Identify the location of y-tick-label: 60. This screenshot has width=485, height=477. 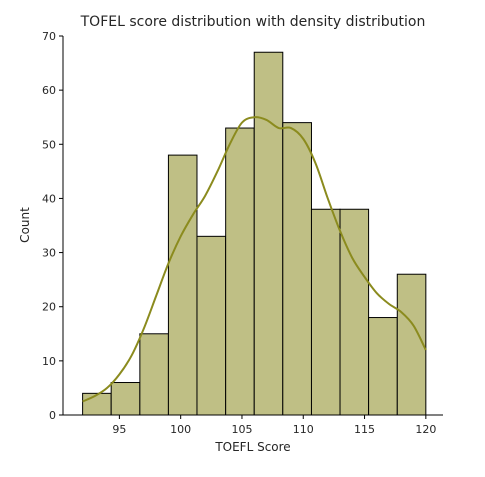
(49, 90).